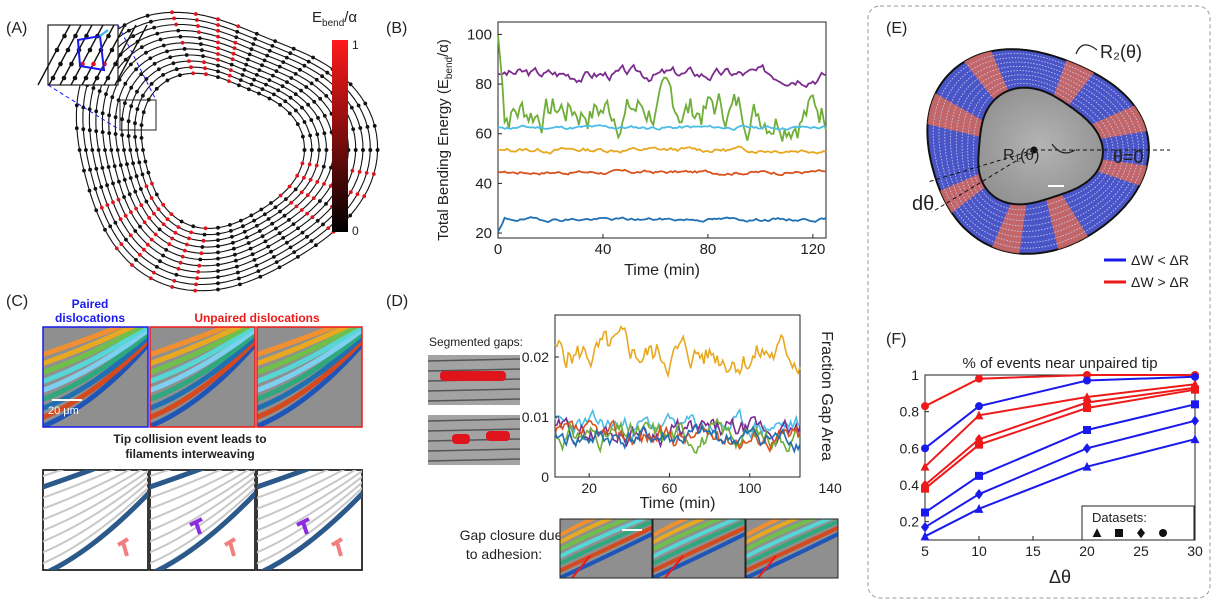 This screenshot has width=1218, height=605. I want to click on collision-schematic, so click(202, 520).